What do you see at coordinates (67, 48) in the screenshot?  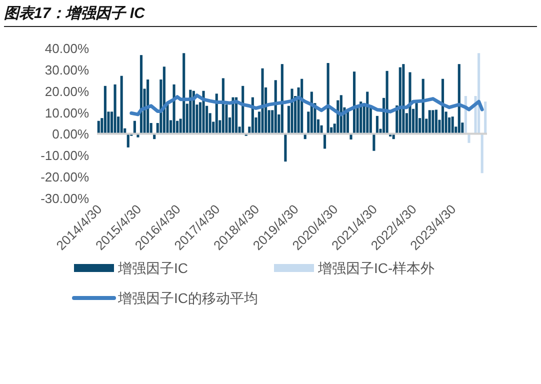 I see `y-tick-label: 40.00%` at bounding box center [67, 48].